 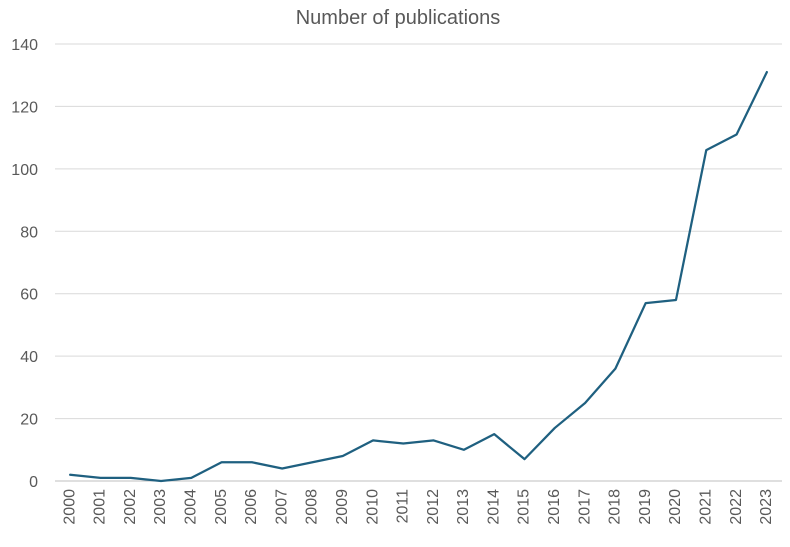 What do you see at coordinates (584, 507) in the screenshot?
I see `x-tick-label: 2017` at bounding box center [584, 507].